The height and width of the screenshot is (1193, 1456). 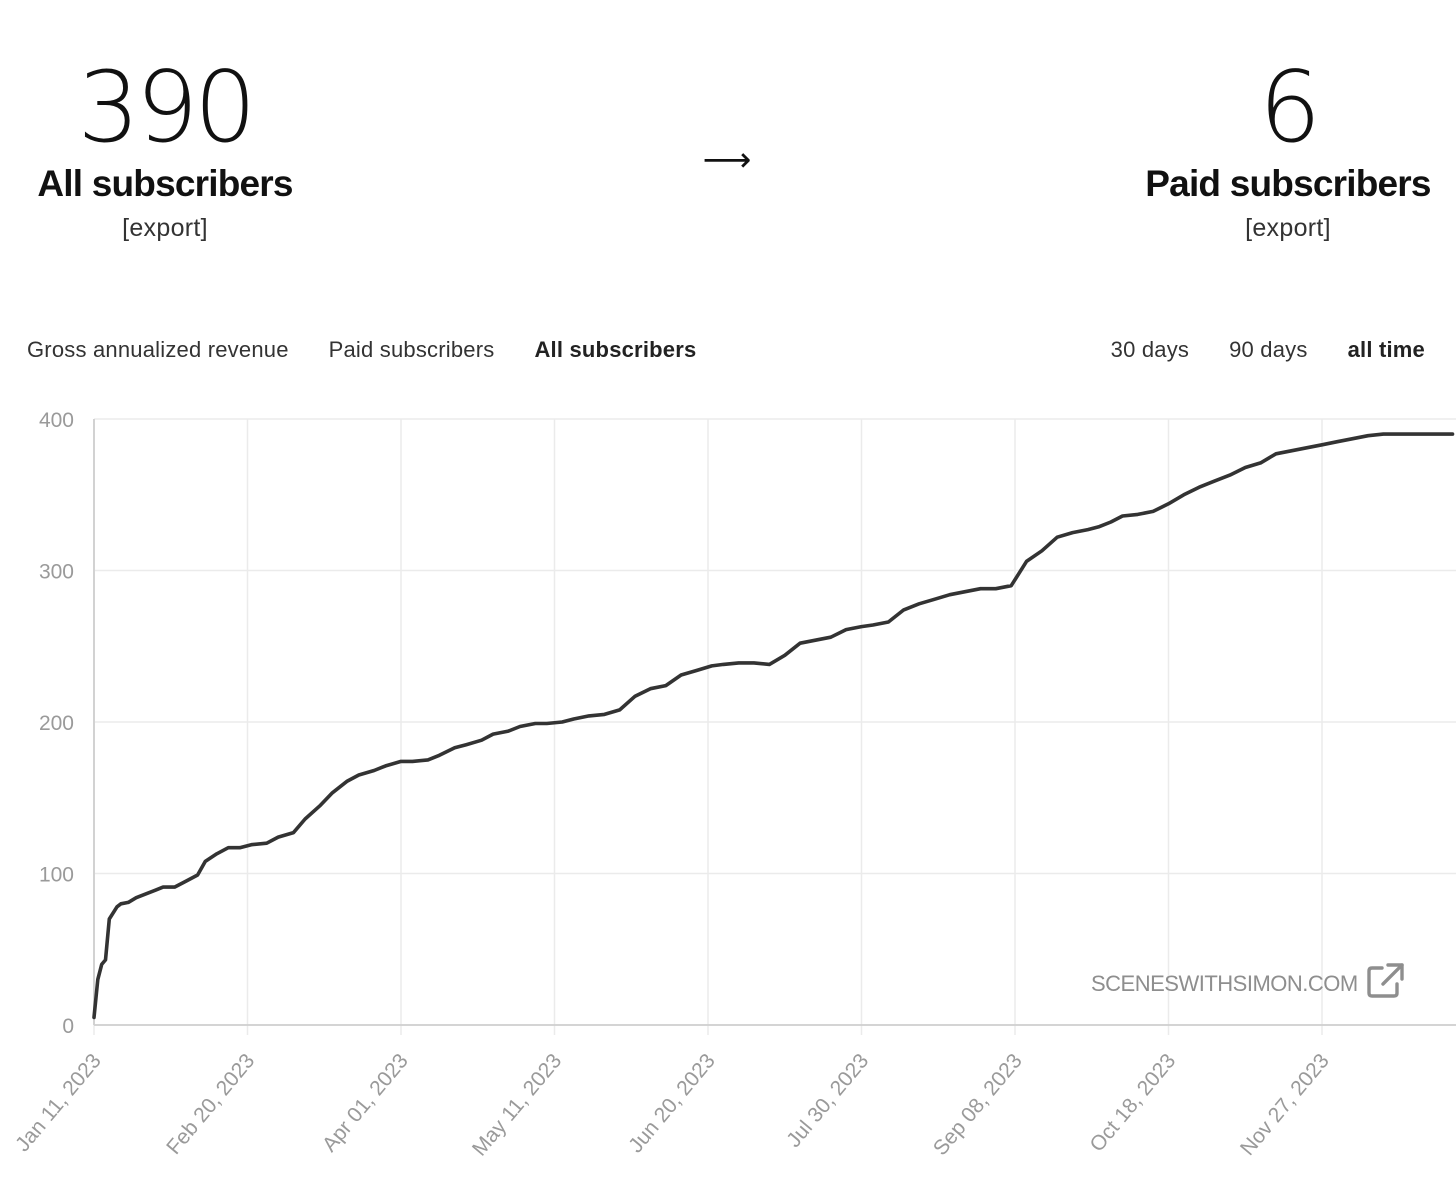 I want to click on site-watermark-link: SCENESWITHSIMON.COM, so click(x=1248, y=983).